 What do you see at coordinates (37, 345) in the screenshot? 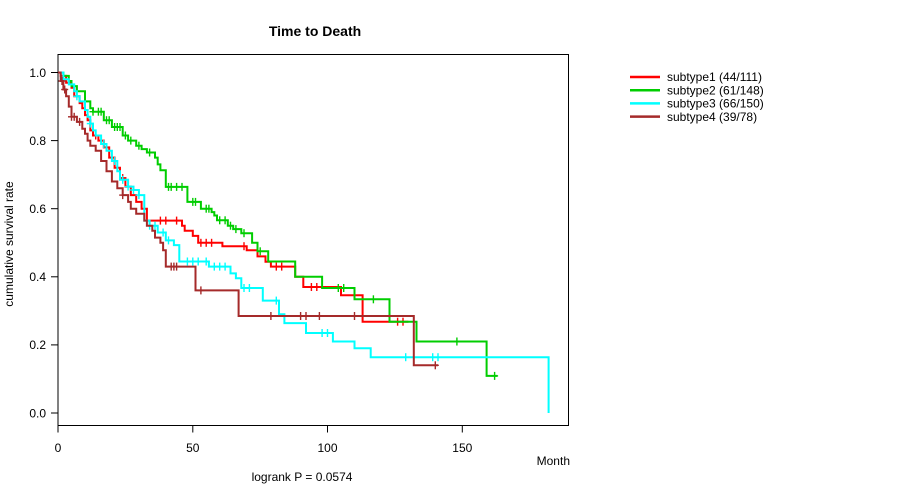
I see `y-tick-label: 0.2` at bounding box center [37, 345].